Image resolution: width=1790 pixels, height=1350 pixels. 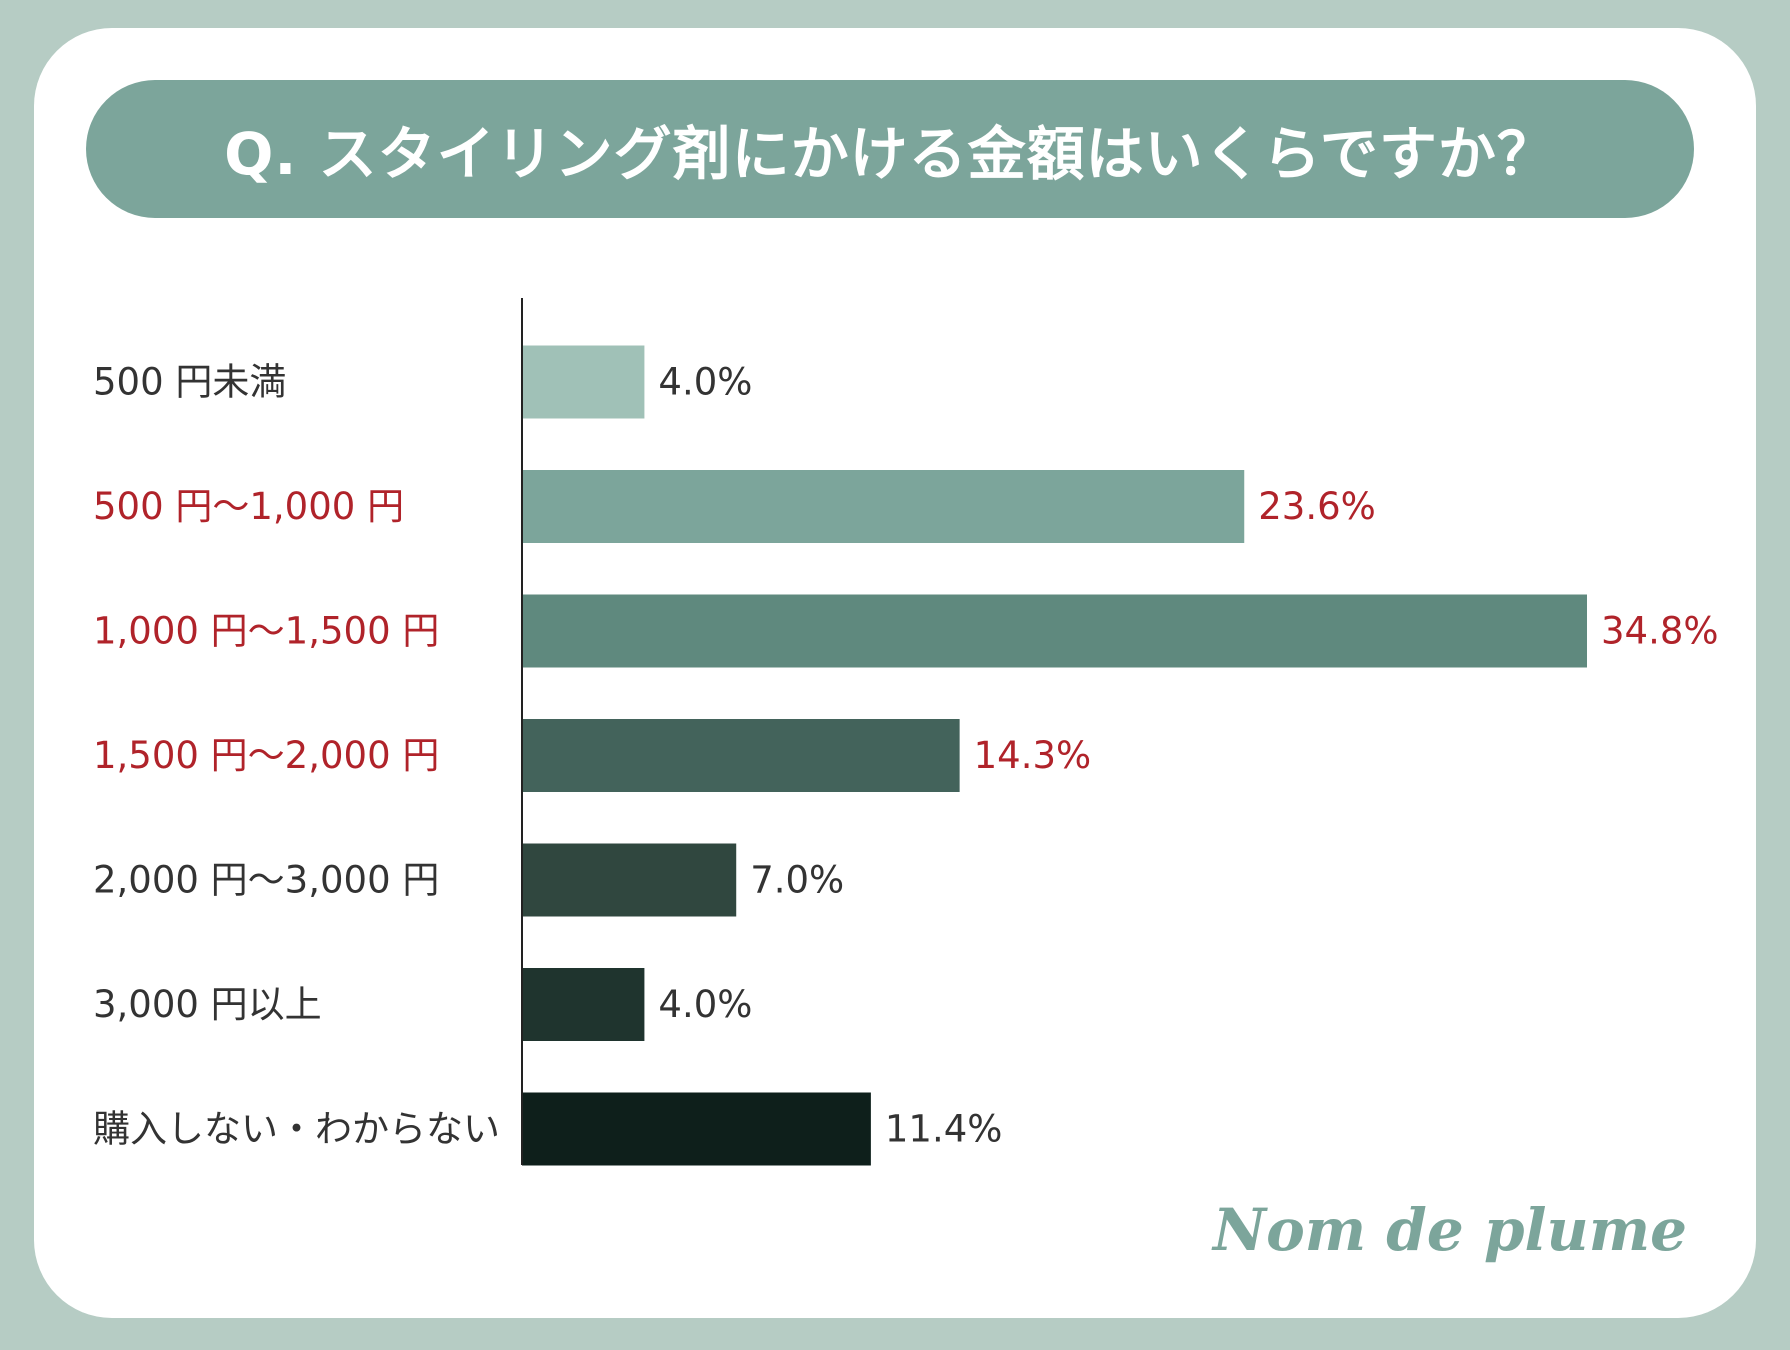 I want to click on category-label-2: 1,000 円〜1,500 円, so click(x=266, y=631).